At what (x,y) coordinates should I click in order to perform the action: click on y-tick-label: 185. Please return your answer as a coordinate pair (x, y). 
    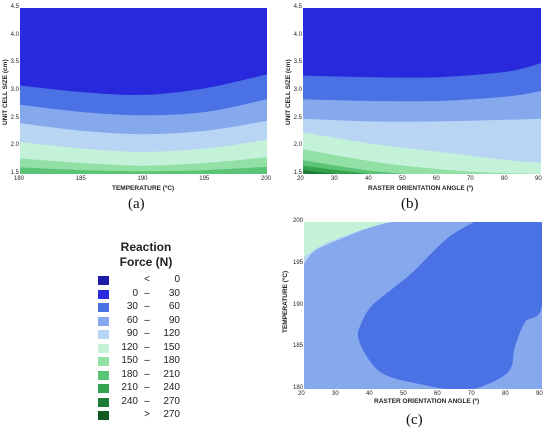
    Looking at the image, I should click on (297, 346).